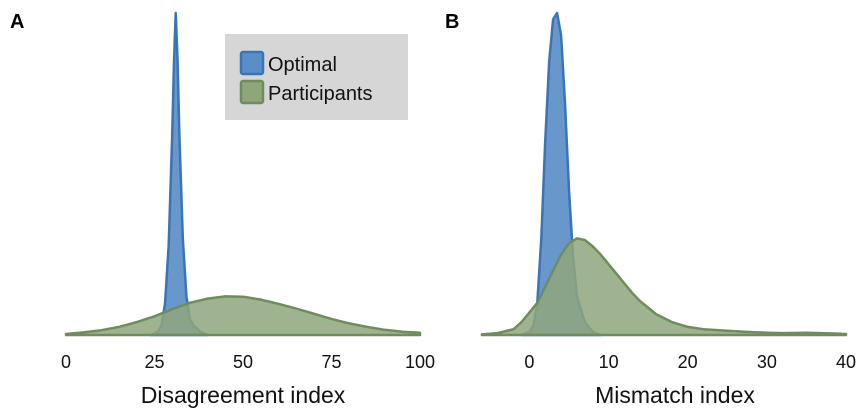  What do you see at coordinates (302, 65) in the screenshot?
I see `legend-label-optimal: Optimal` at bounding box center [302, 65].